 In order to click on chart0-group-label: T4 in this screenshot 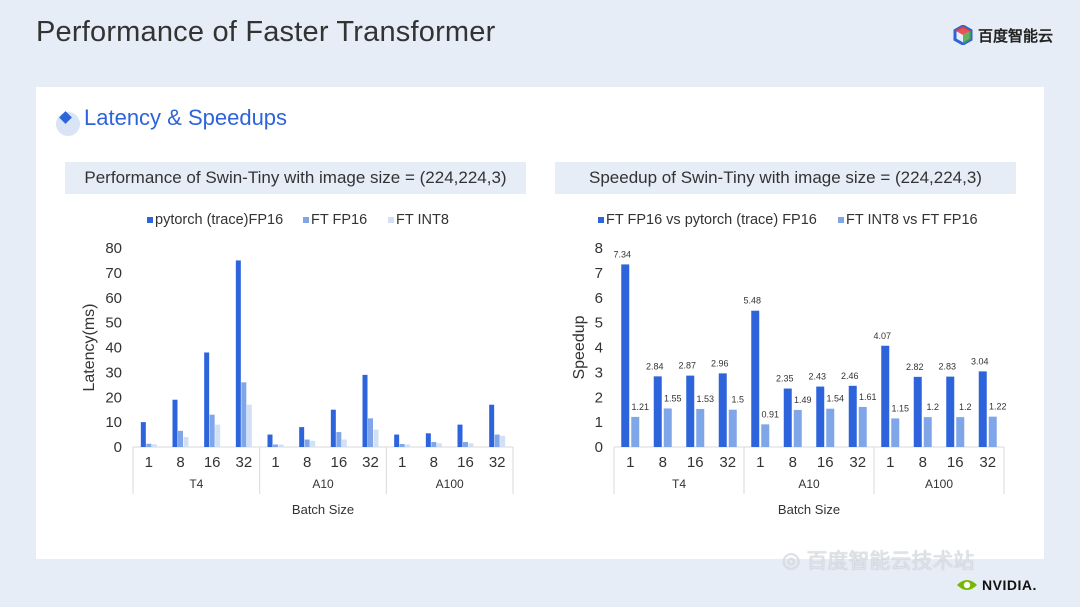, I will do `click(196, 484)`.